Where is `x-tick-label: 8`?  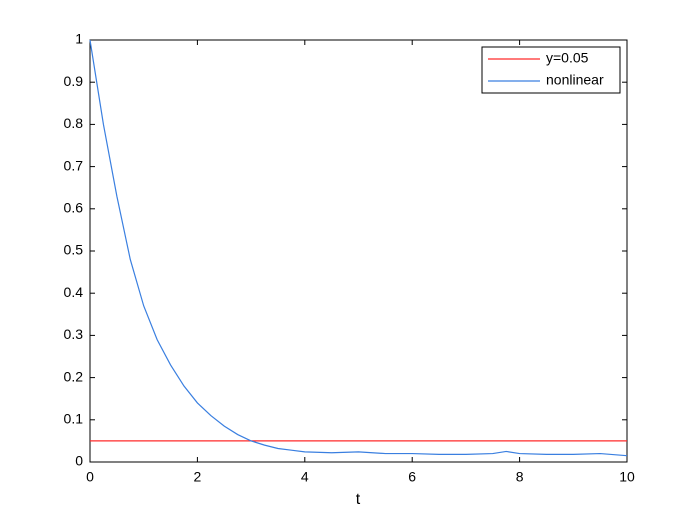
x-tick-label: 8 is located at coordinates (520, 477).